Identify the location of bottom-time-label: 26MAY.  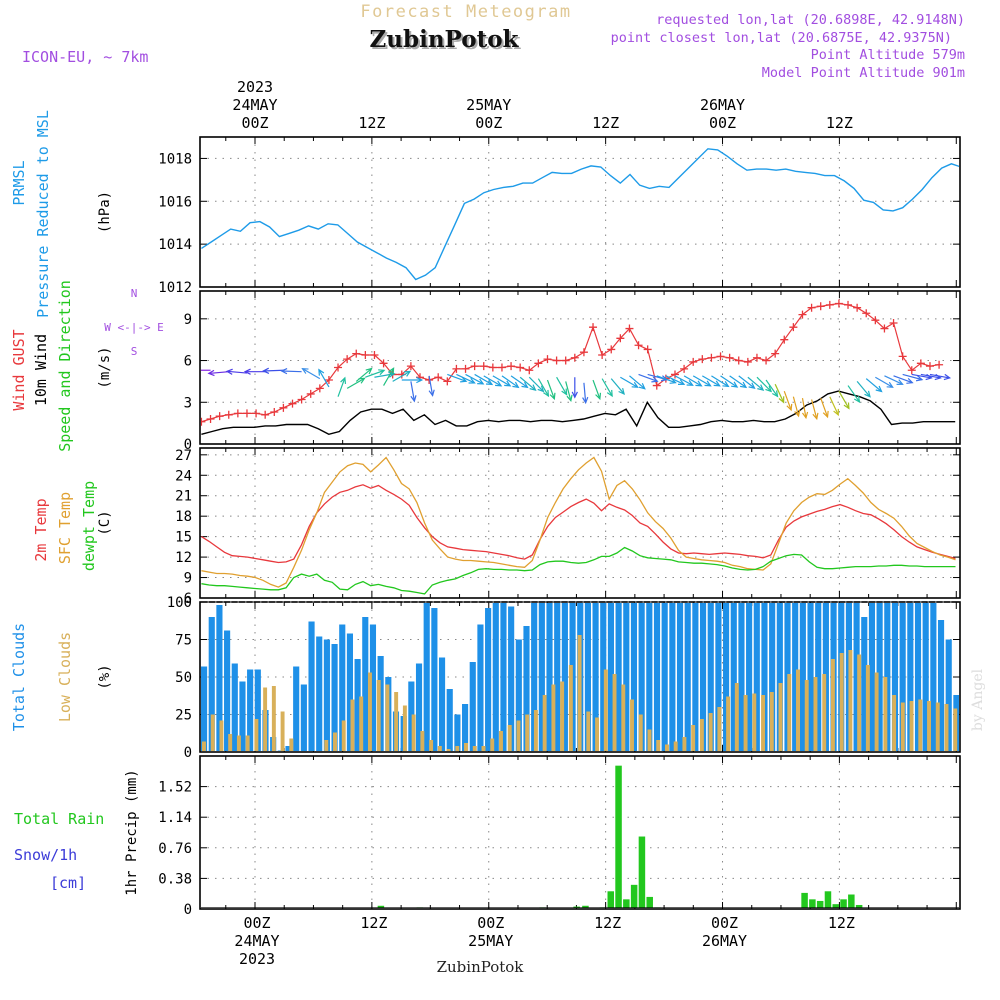
(724, 941).